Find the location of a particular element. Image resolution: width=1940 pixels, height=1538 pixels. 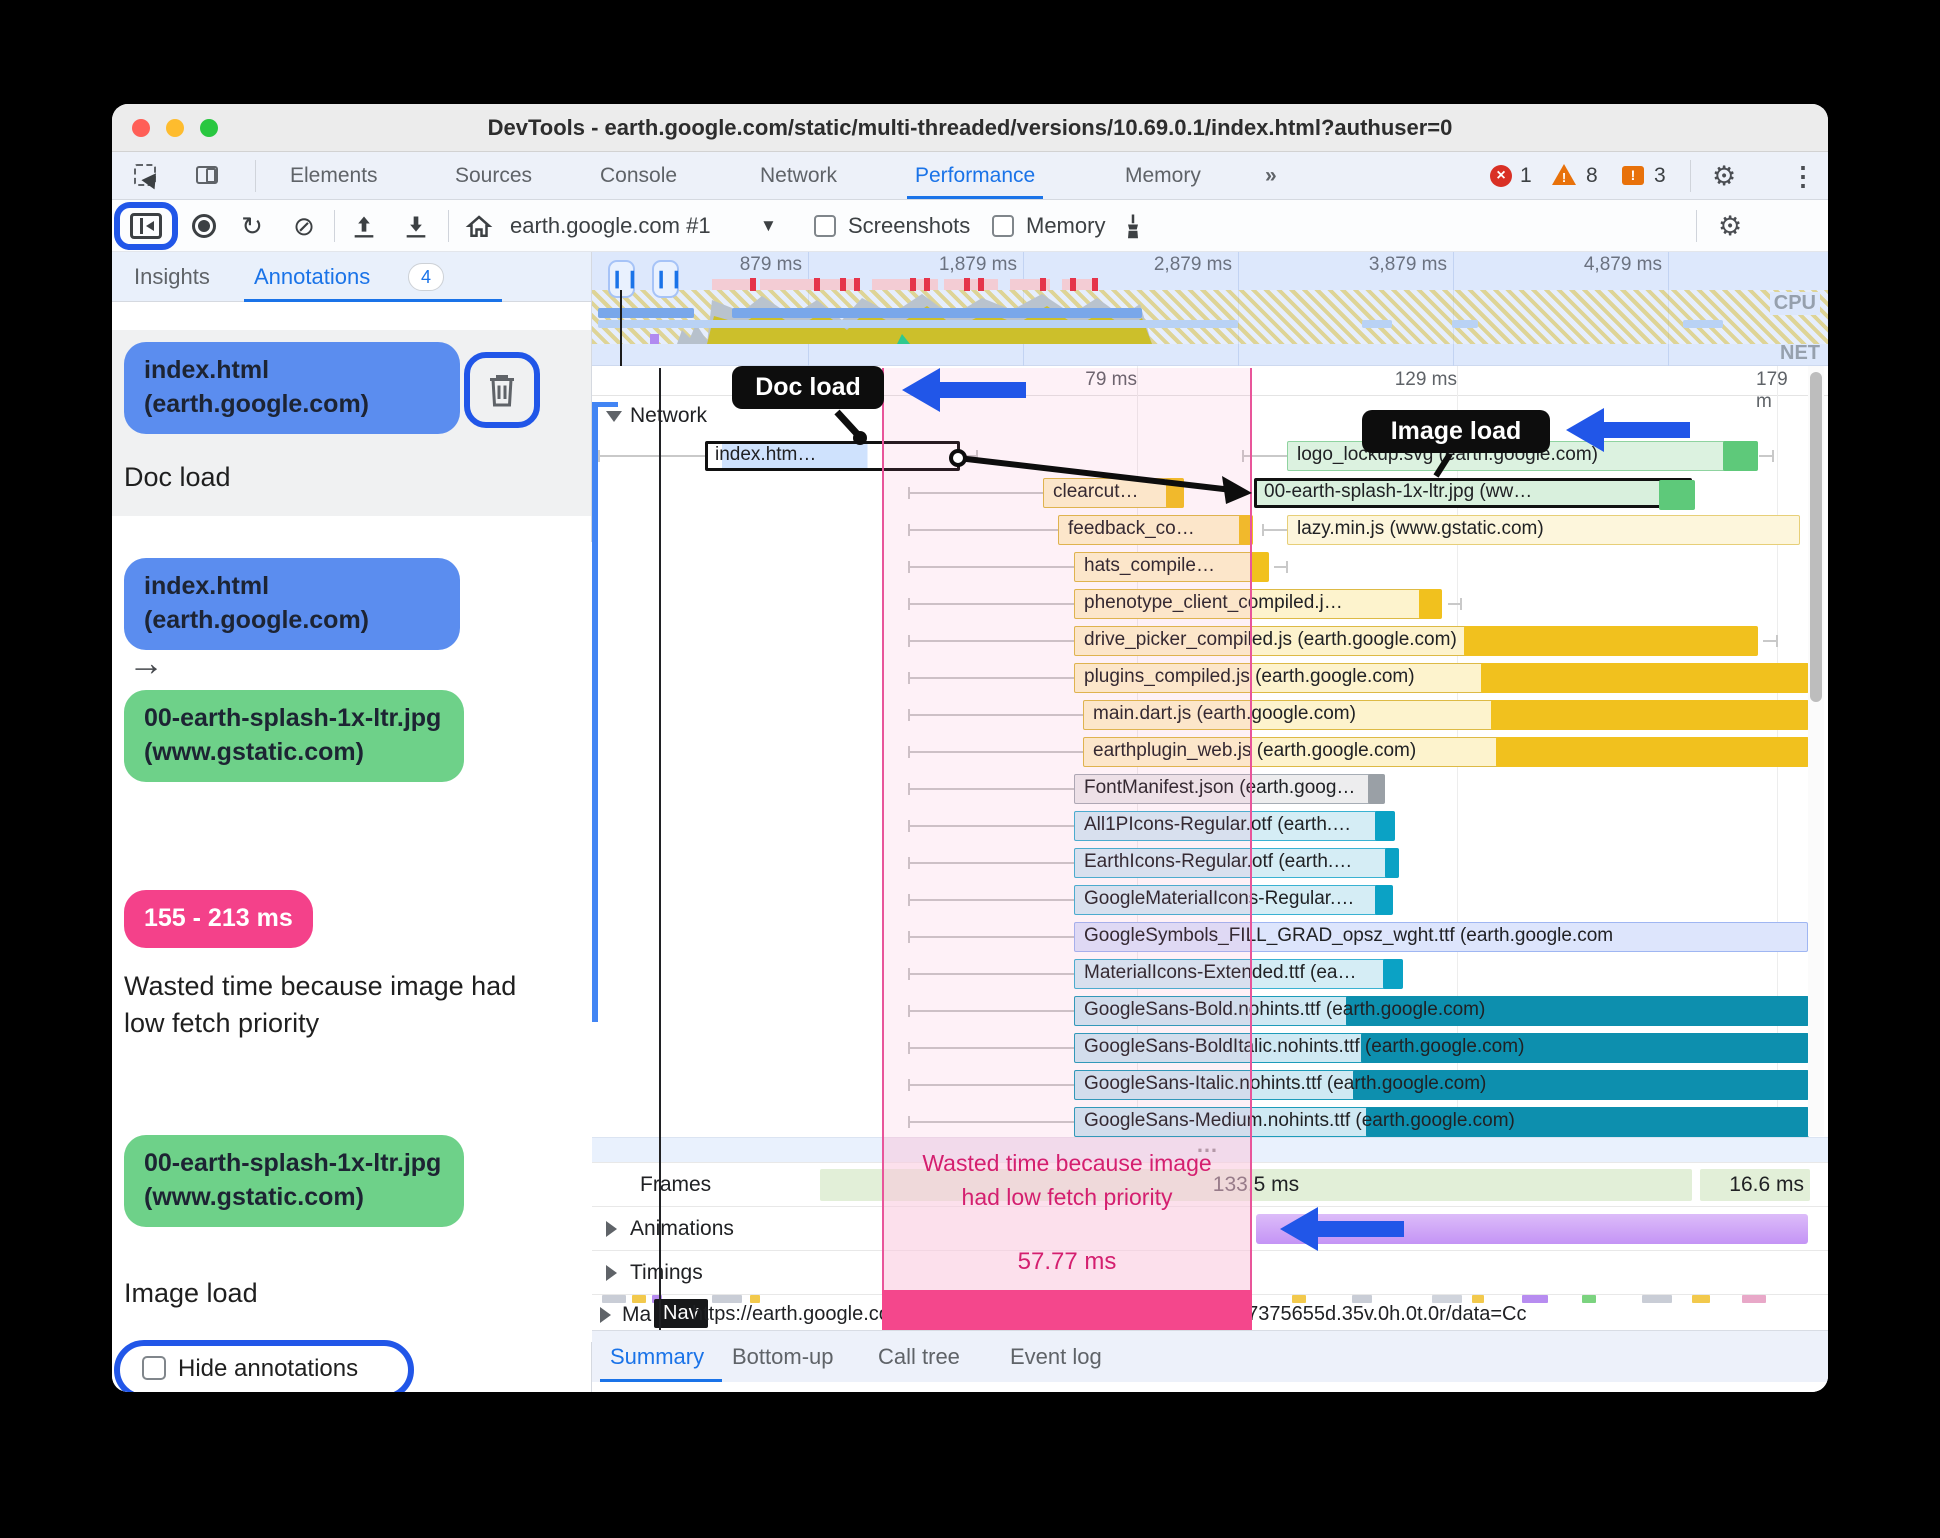

frame-duration-bar: 16.6 ms is located at coordinates (1755, 1185).